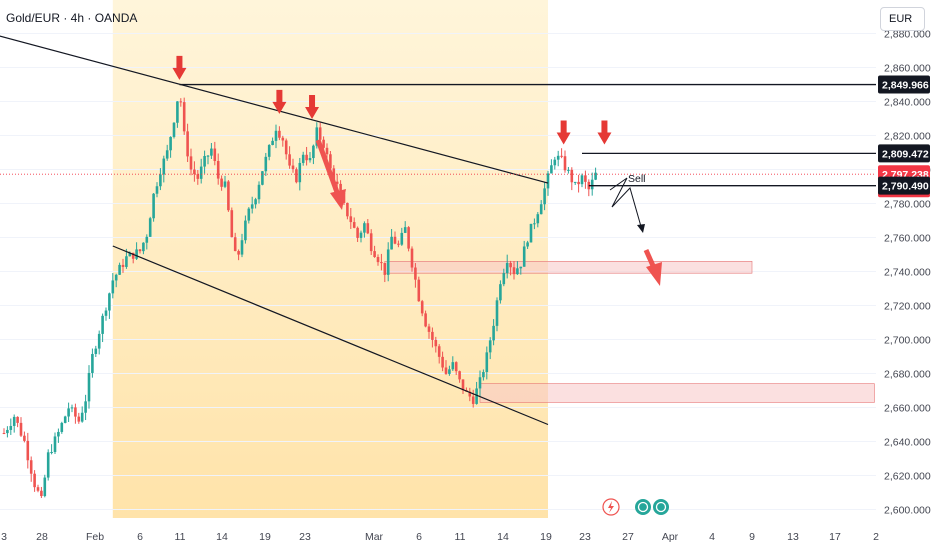 Image resolution: width=932 pixels, height=550 pixels. What do you see at coordinates (904, 153) in the screenshot?
I see `level-high-price-label-bg` at bounding box center [904, 153].